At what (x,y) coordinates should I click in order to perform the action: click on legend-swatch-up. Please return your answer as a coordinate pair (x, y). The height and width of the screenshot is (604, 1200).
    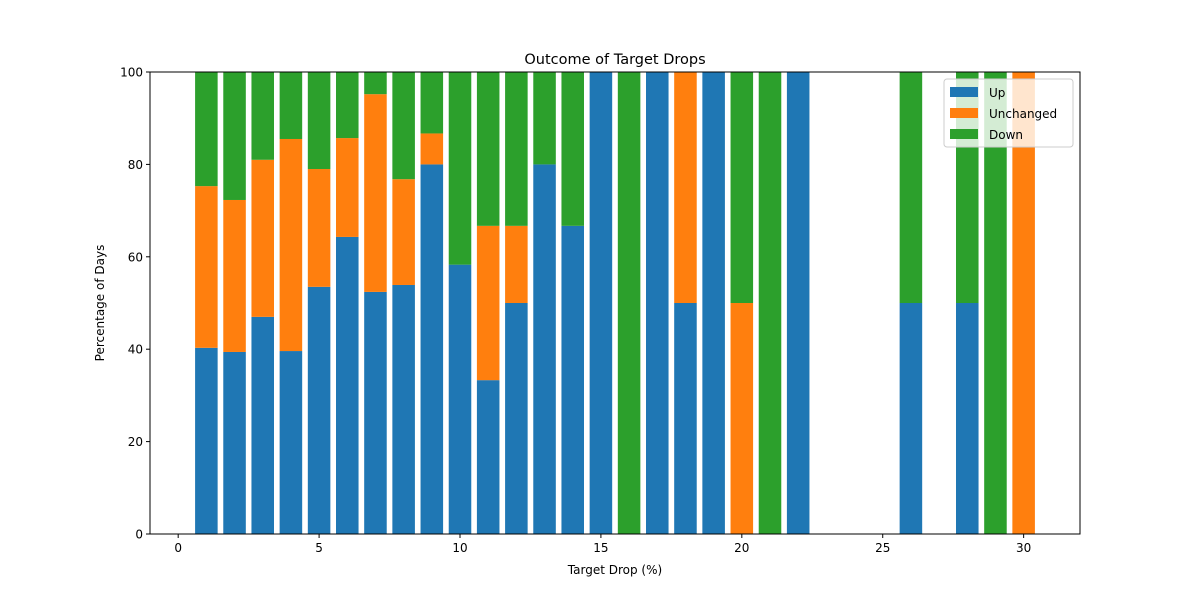
    Looking at the image, I should click on (964, 92).